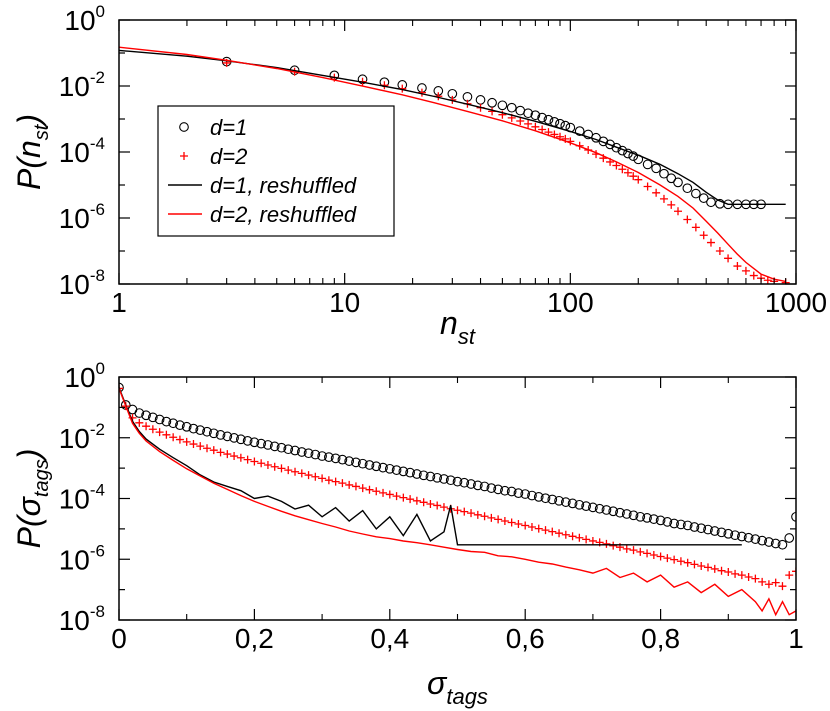 The image size is (830, 711). Describe the element at coordinates (79, 20) in the screenshot. I see `tick-base: 10` at that location.